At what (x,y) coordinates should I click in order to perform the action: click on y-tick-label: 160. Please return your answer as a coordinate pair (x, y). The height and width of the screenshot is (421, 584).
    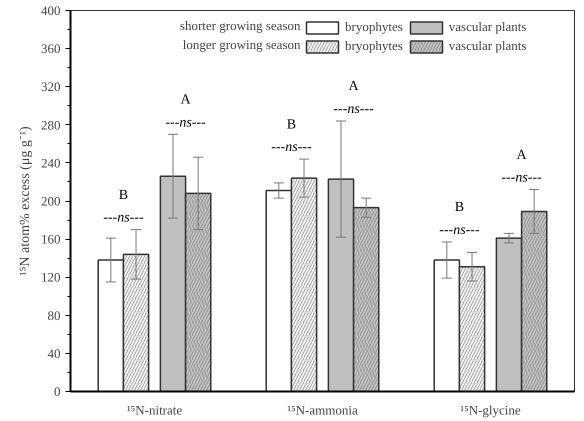
    Looking at the image, I should click on (50, 239).